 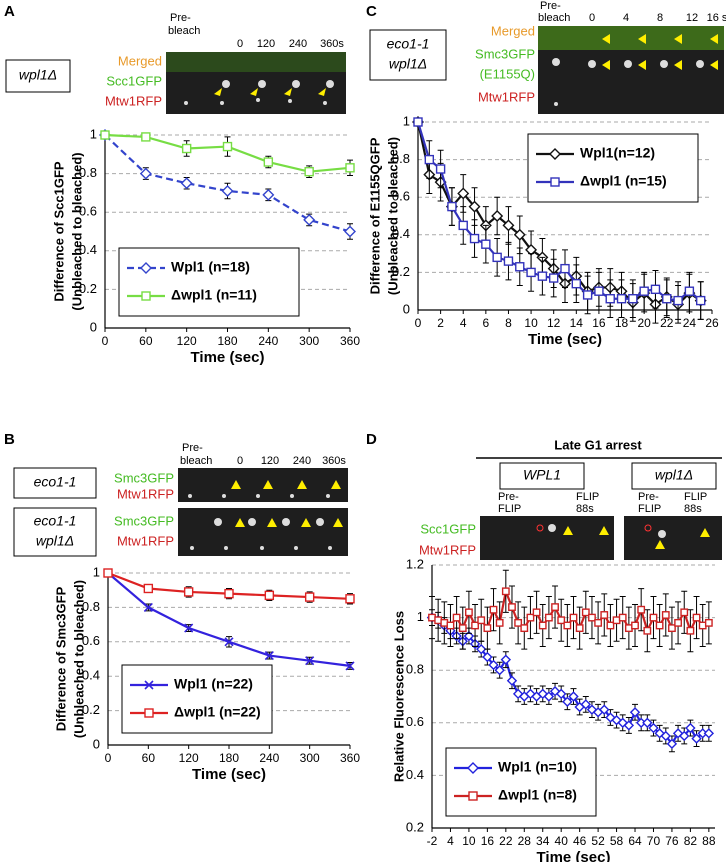 I want to click on y-axis-label: Difference of Scc1GFP, so click(x=58, y=231).